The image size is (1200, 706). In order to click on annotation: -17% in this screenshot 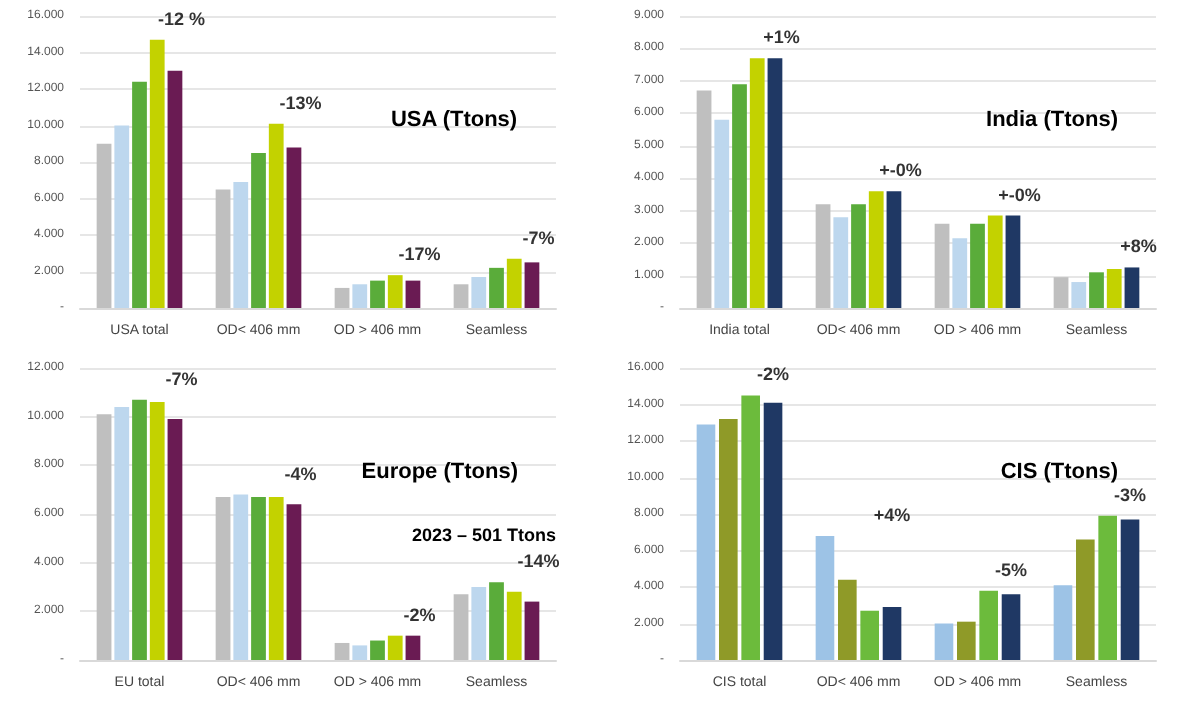, I will do `click(419, 254)`.